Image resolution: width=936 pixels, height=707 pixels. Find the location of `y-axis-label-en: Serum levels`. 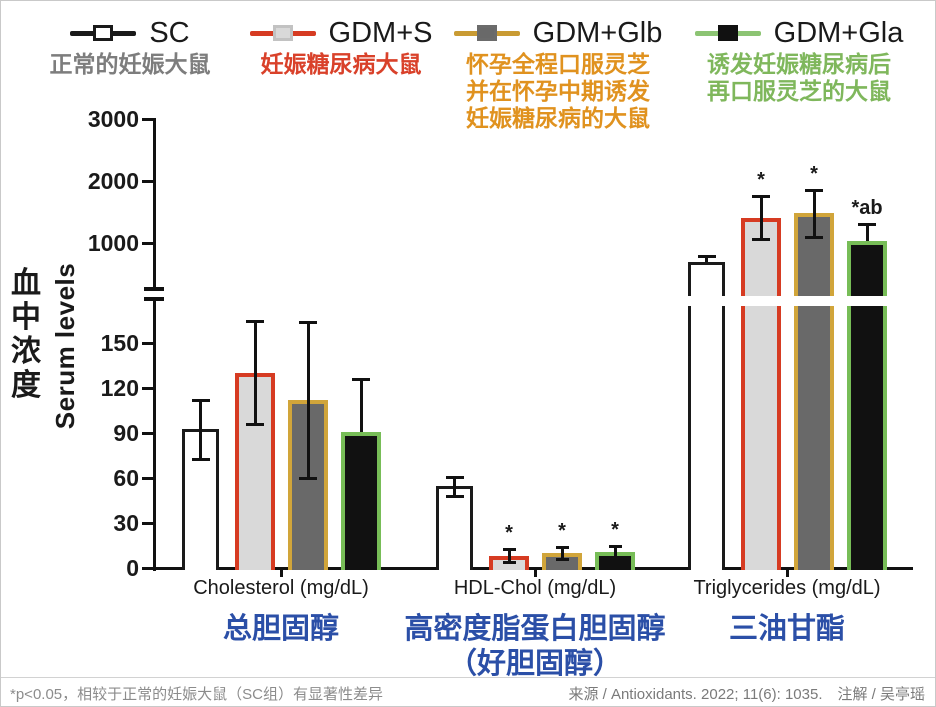

y-axis-label-en: Serum levels is located at coordinates (65, 346).